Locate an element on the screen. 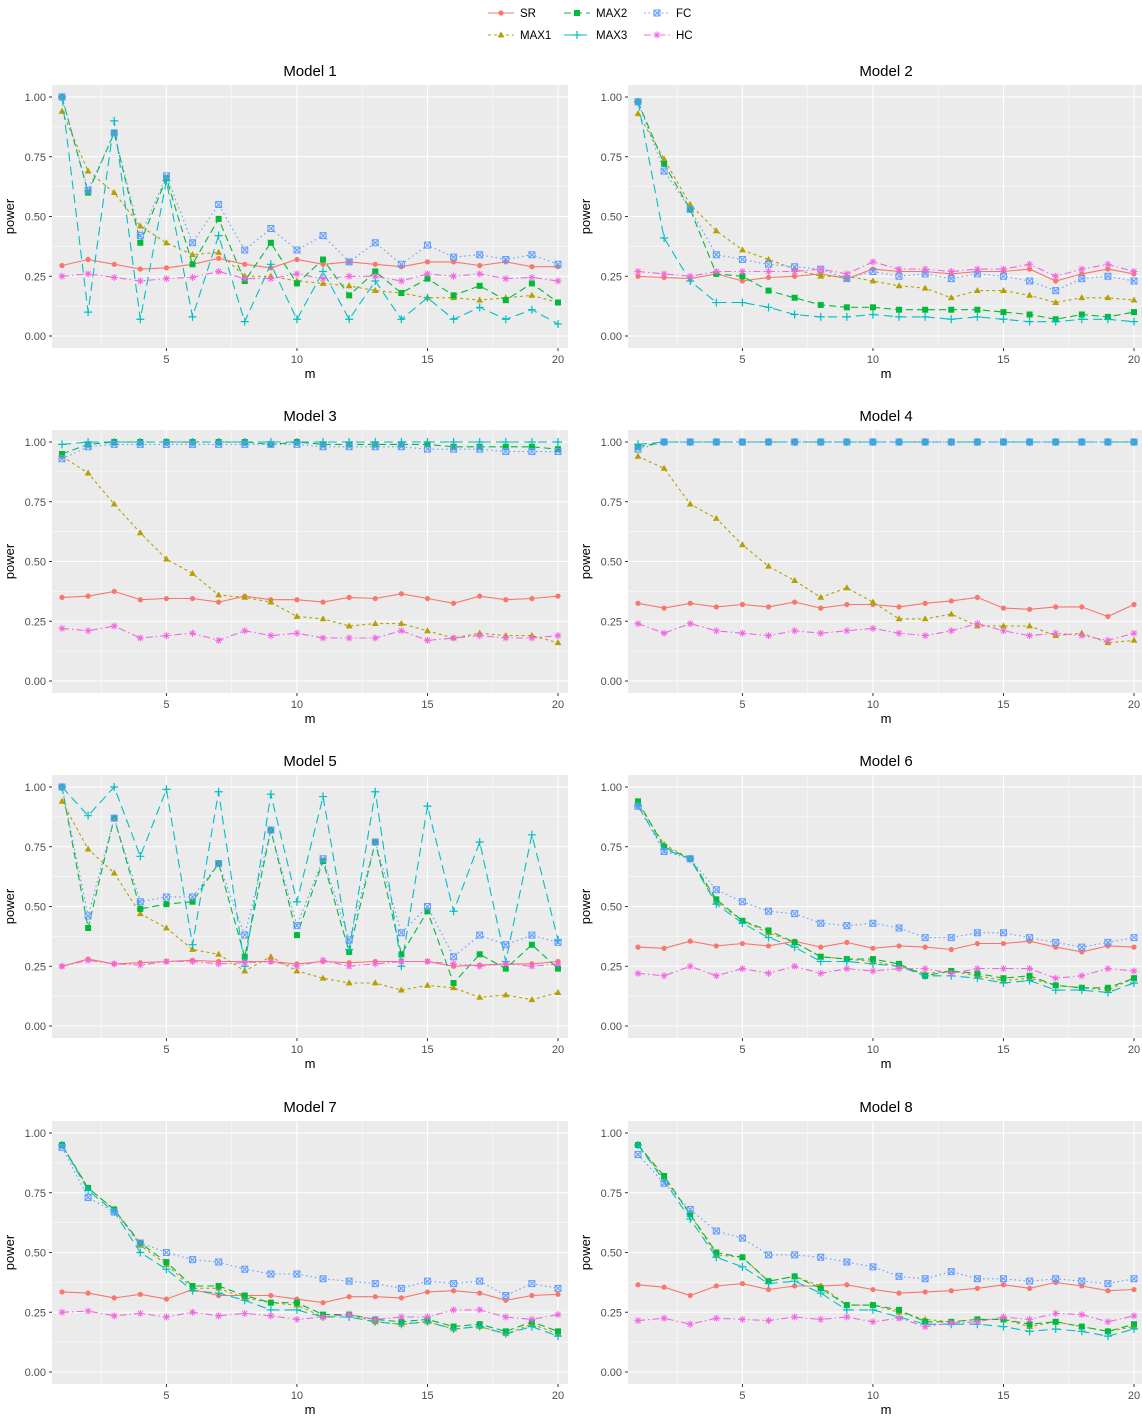 This screenshot has width=1142, height=1427. legend-entry-max2: MAX2 is located at coordinates (595, 14).